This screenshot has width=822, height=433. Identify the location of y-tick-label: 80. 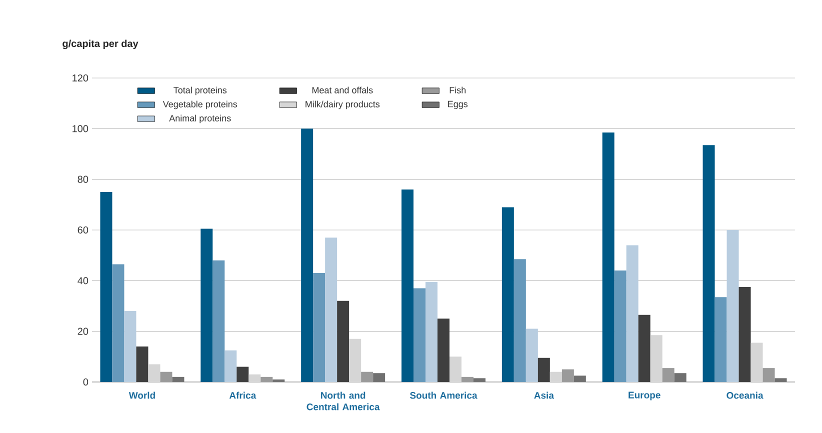
(83, 179).